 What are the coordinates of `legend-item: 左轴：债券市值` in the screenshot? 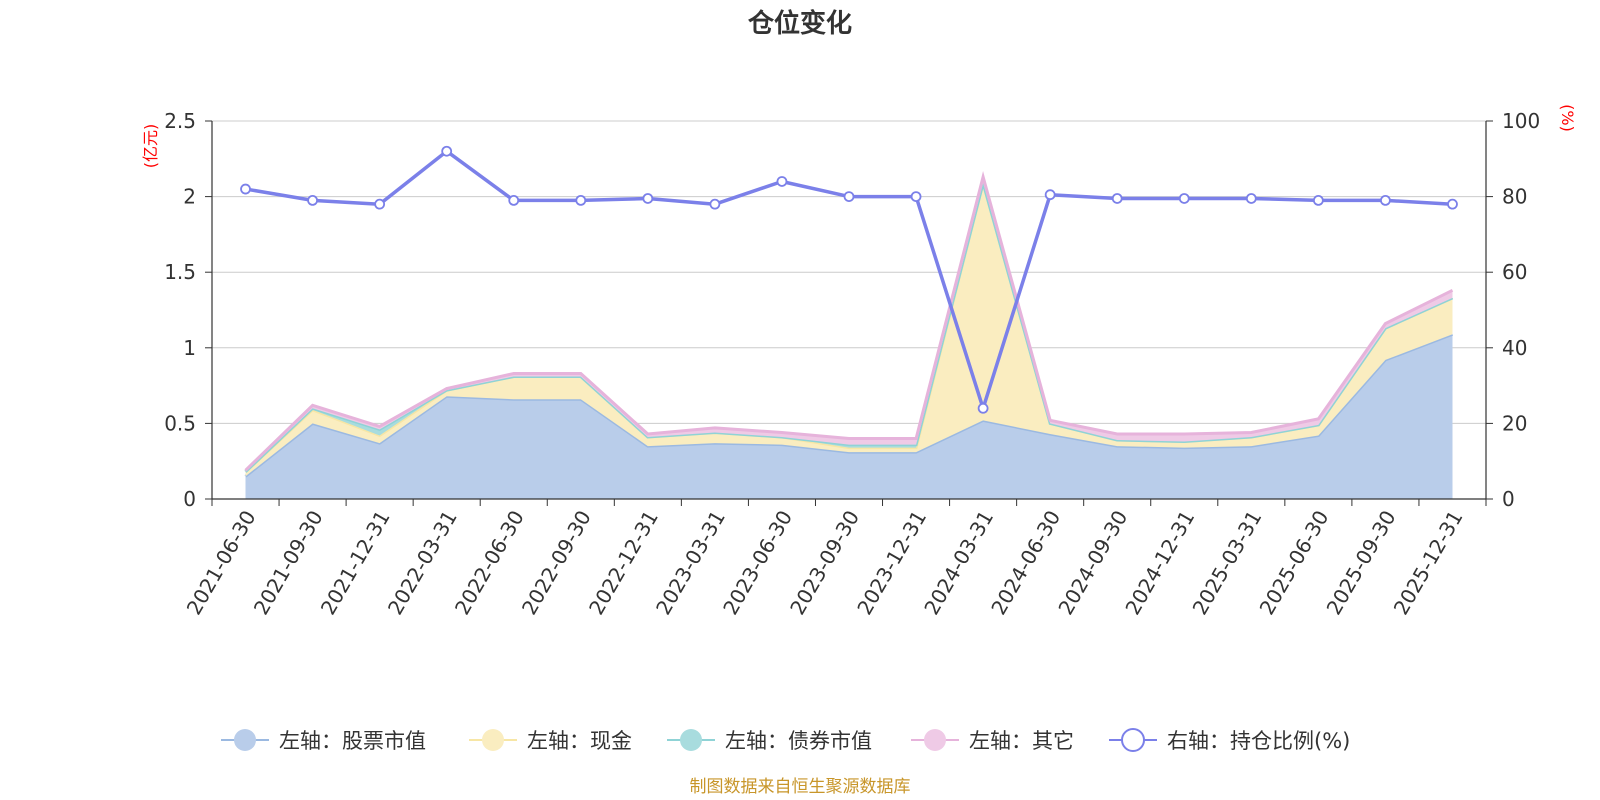 It's located at (769, 741).